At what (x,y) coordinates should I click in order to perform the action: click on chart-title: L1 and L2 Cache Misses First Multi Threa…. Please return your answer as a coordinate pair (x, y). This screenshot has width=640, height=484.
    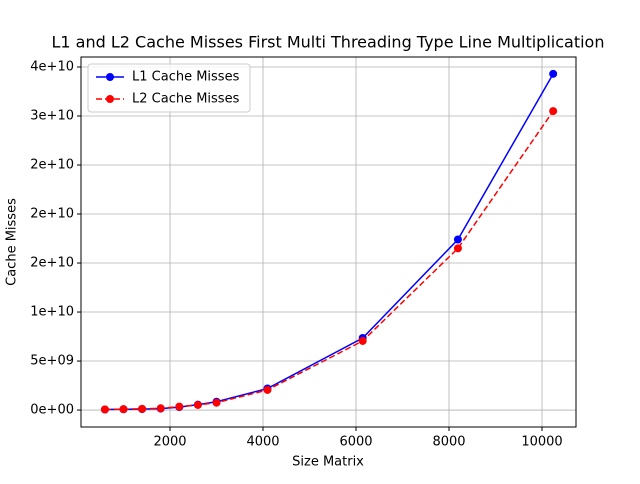
    Looking at the image, I should click on (328, 42).